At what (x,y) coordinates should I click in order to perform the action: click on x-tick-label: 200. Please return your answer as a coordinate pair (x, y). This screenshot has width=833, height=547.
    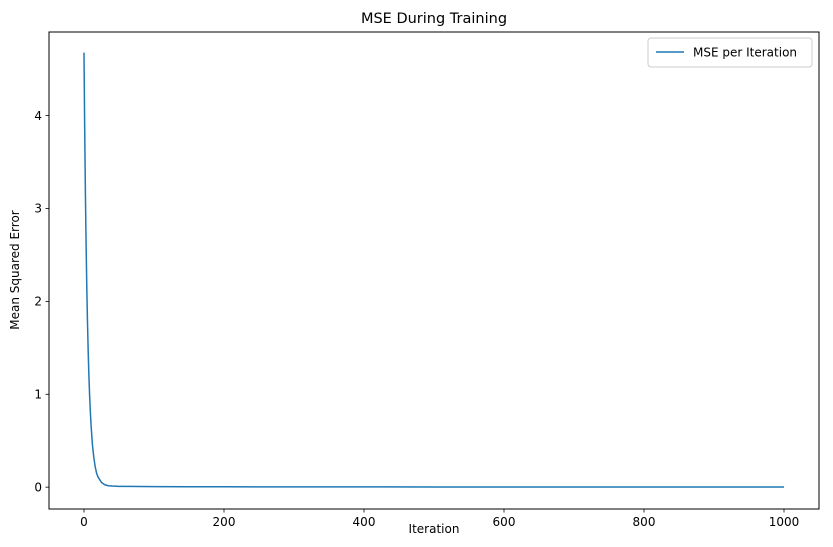
    Looking at the image, I should click on (224, 522).